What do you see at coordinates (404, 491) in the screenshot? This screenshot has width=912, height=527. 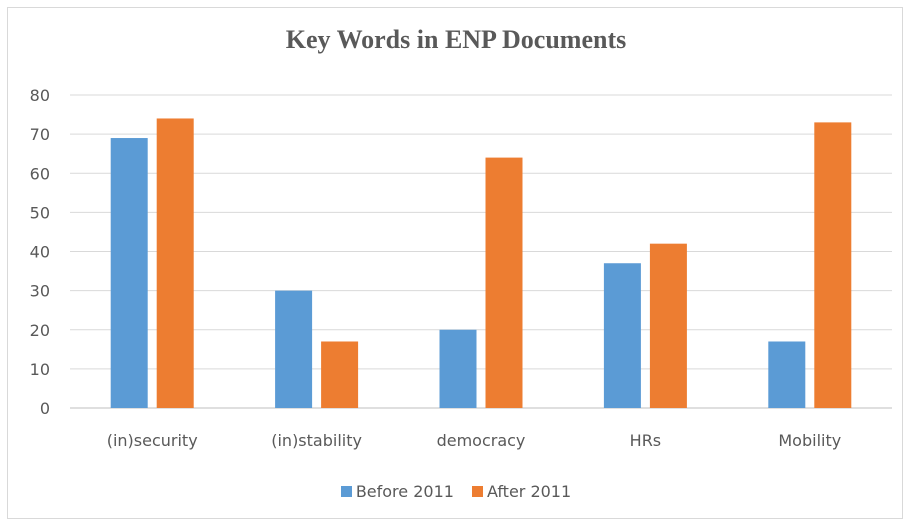 I see `legend-label: Before 2011` at bounding box center [404, 491].